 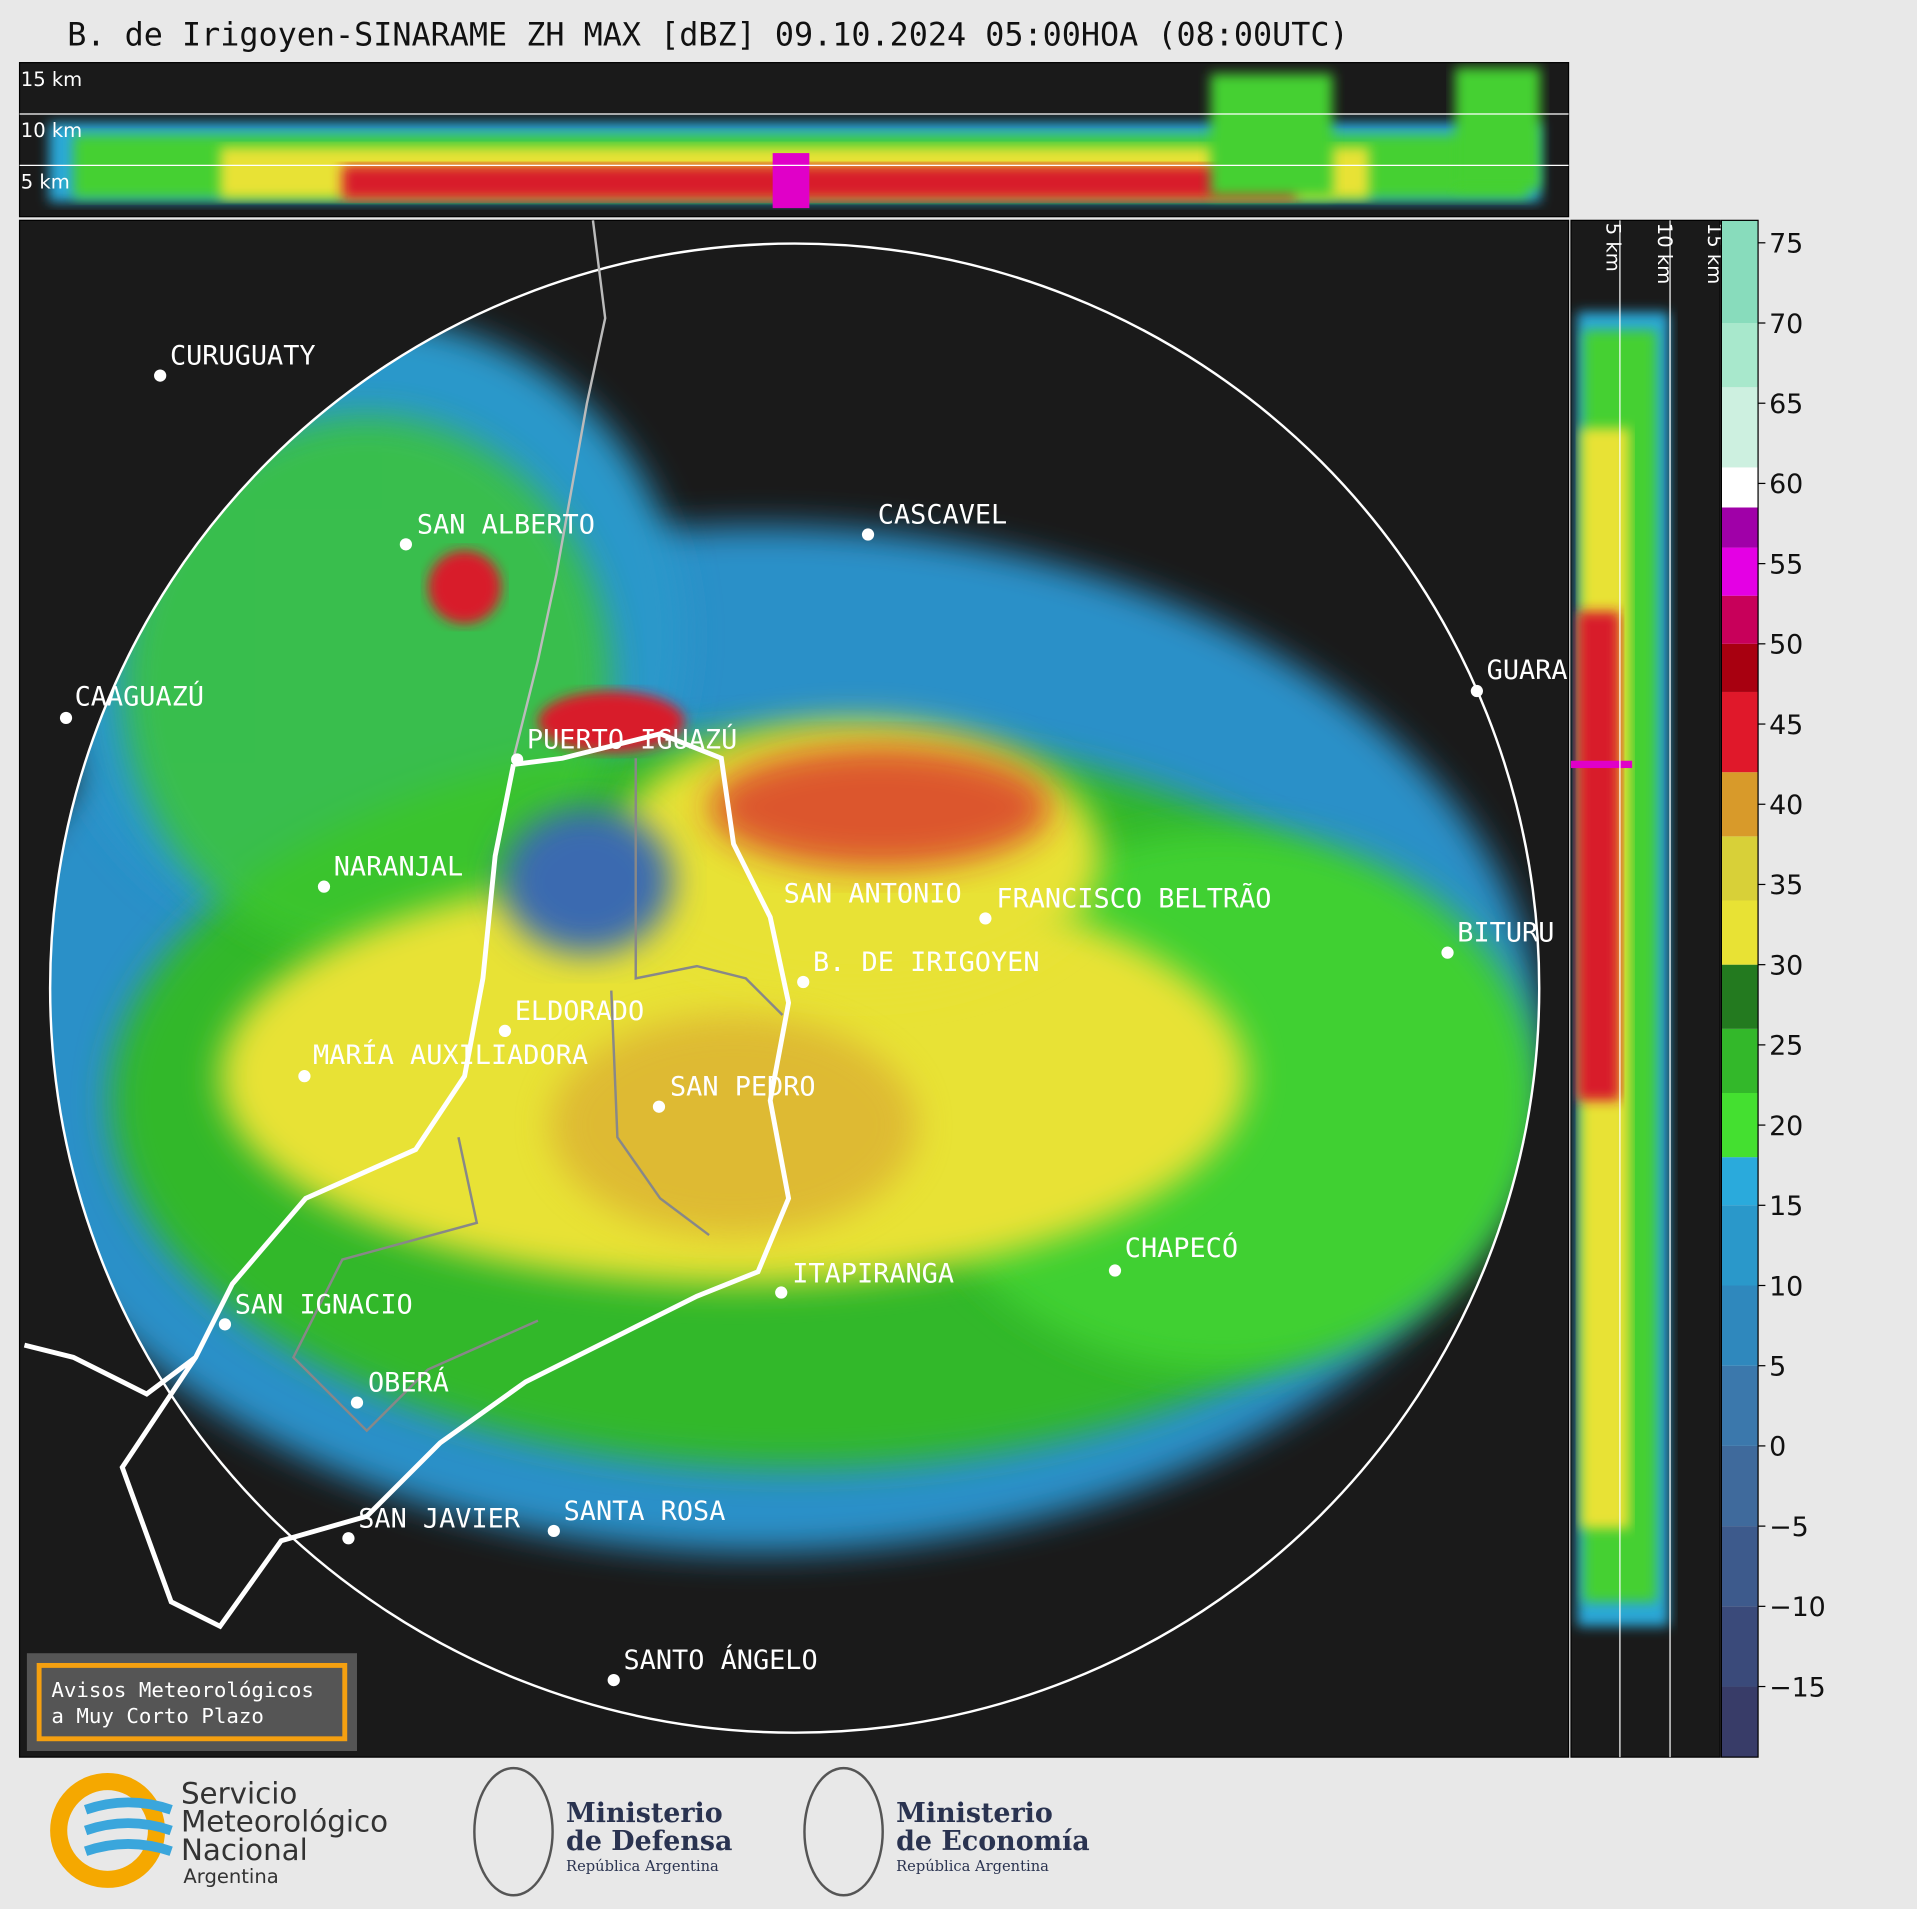 What do you see at coordinates (1797, 1687) in the screenshot?
I see `colorbar-tick-label: −15` at bounding box center [1797, 1687].